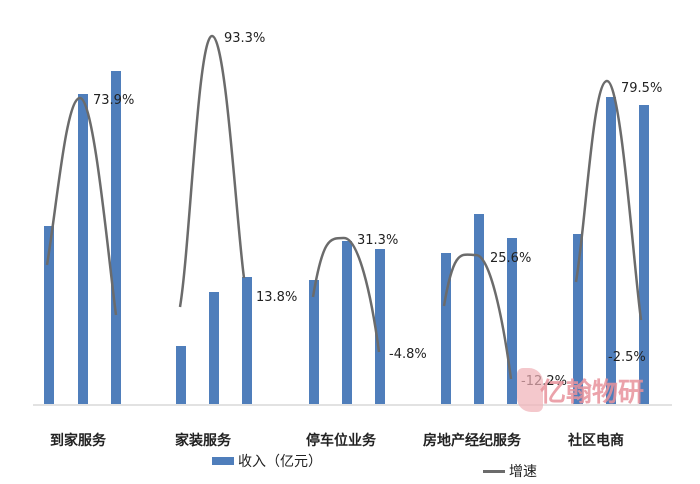  I want to click on legend-bar-swatch-icon, so click(223, 461).